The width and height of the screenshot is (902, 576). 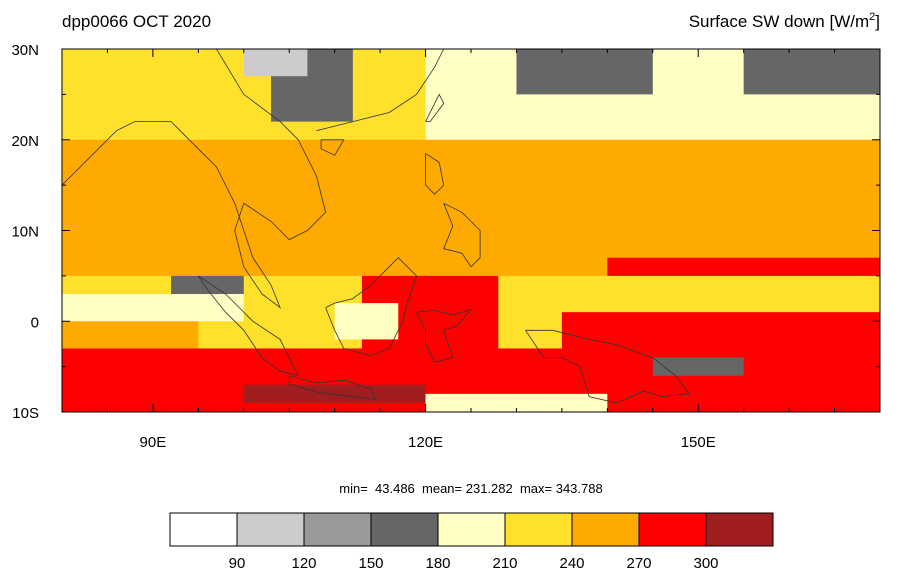 I want to click on colorbar-label: 120, so click(x=303, y=563).